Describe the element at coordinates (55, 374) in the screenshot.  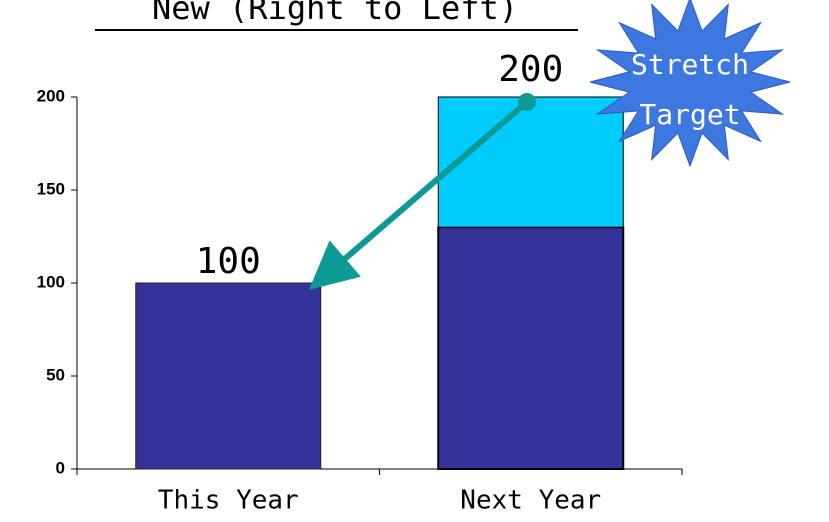
I see `y-tick-label: 50` at that location.